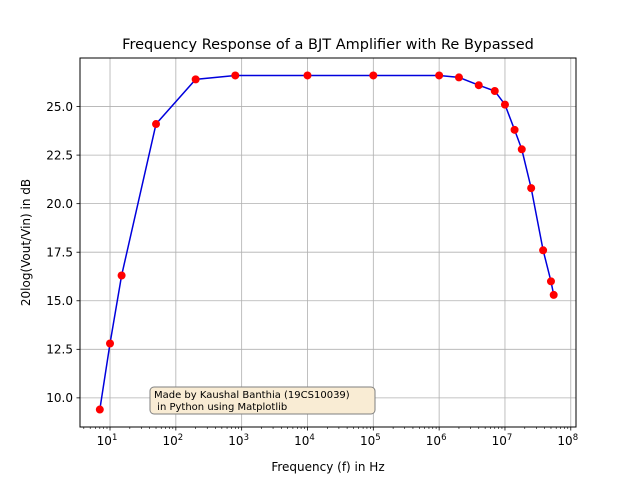 The image size is (640, 480). What do you see at coordinates (107, 440) in the screenshot?
I see `x-tick-label: 10¹` at bounding box center [107, 440].